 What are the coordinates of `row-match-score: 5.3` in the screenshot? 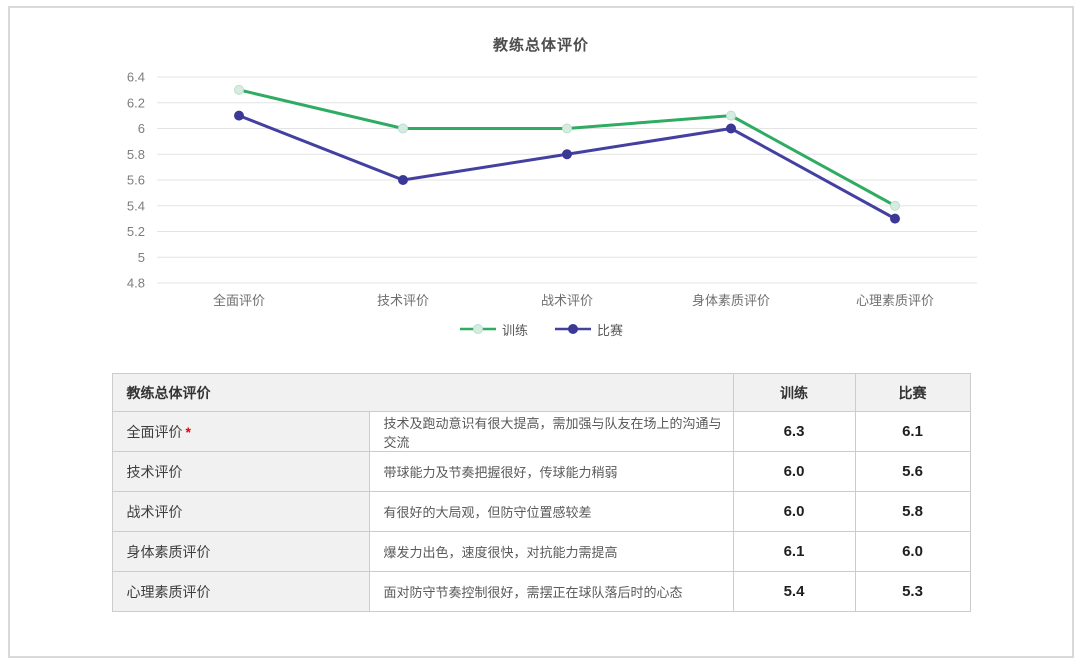 It's located at (912, 591).